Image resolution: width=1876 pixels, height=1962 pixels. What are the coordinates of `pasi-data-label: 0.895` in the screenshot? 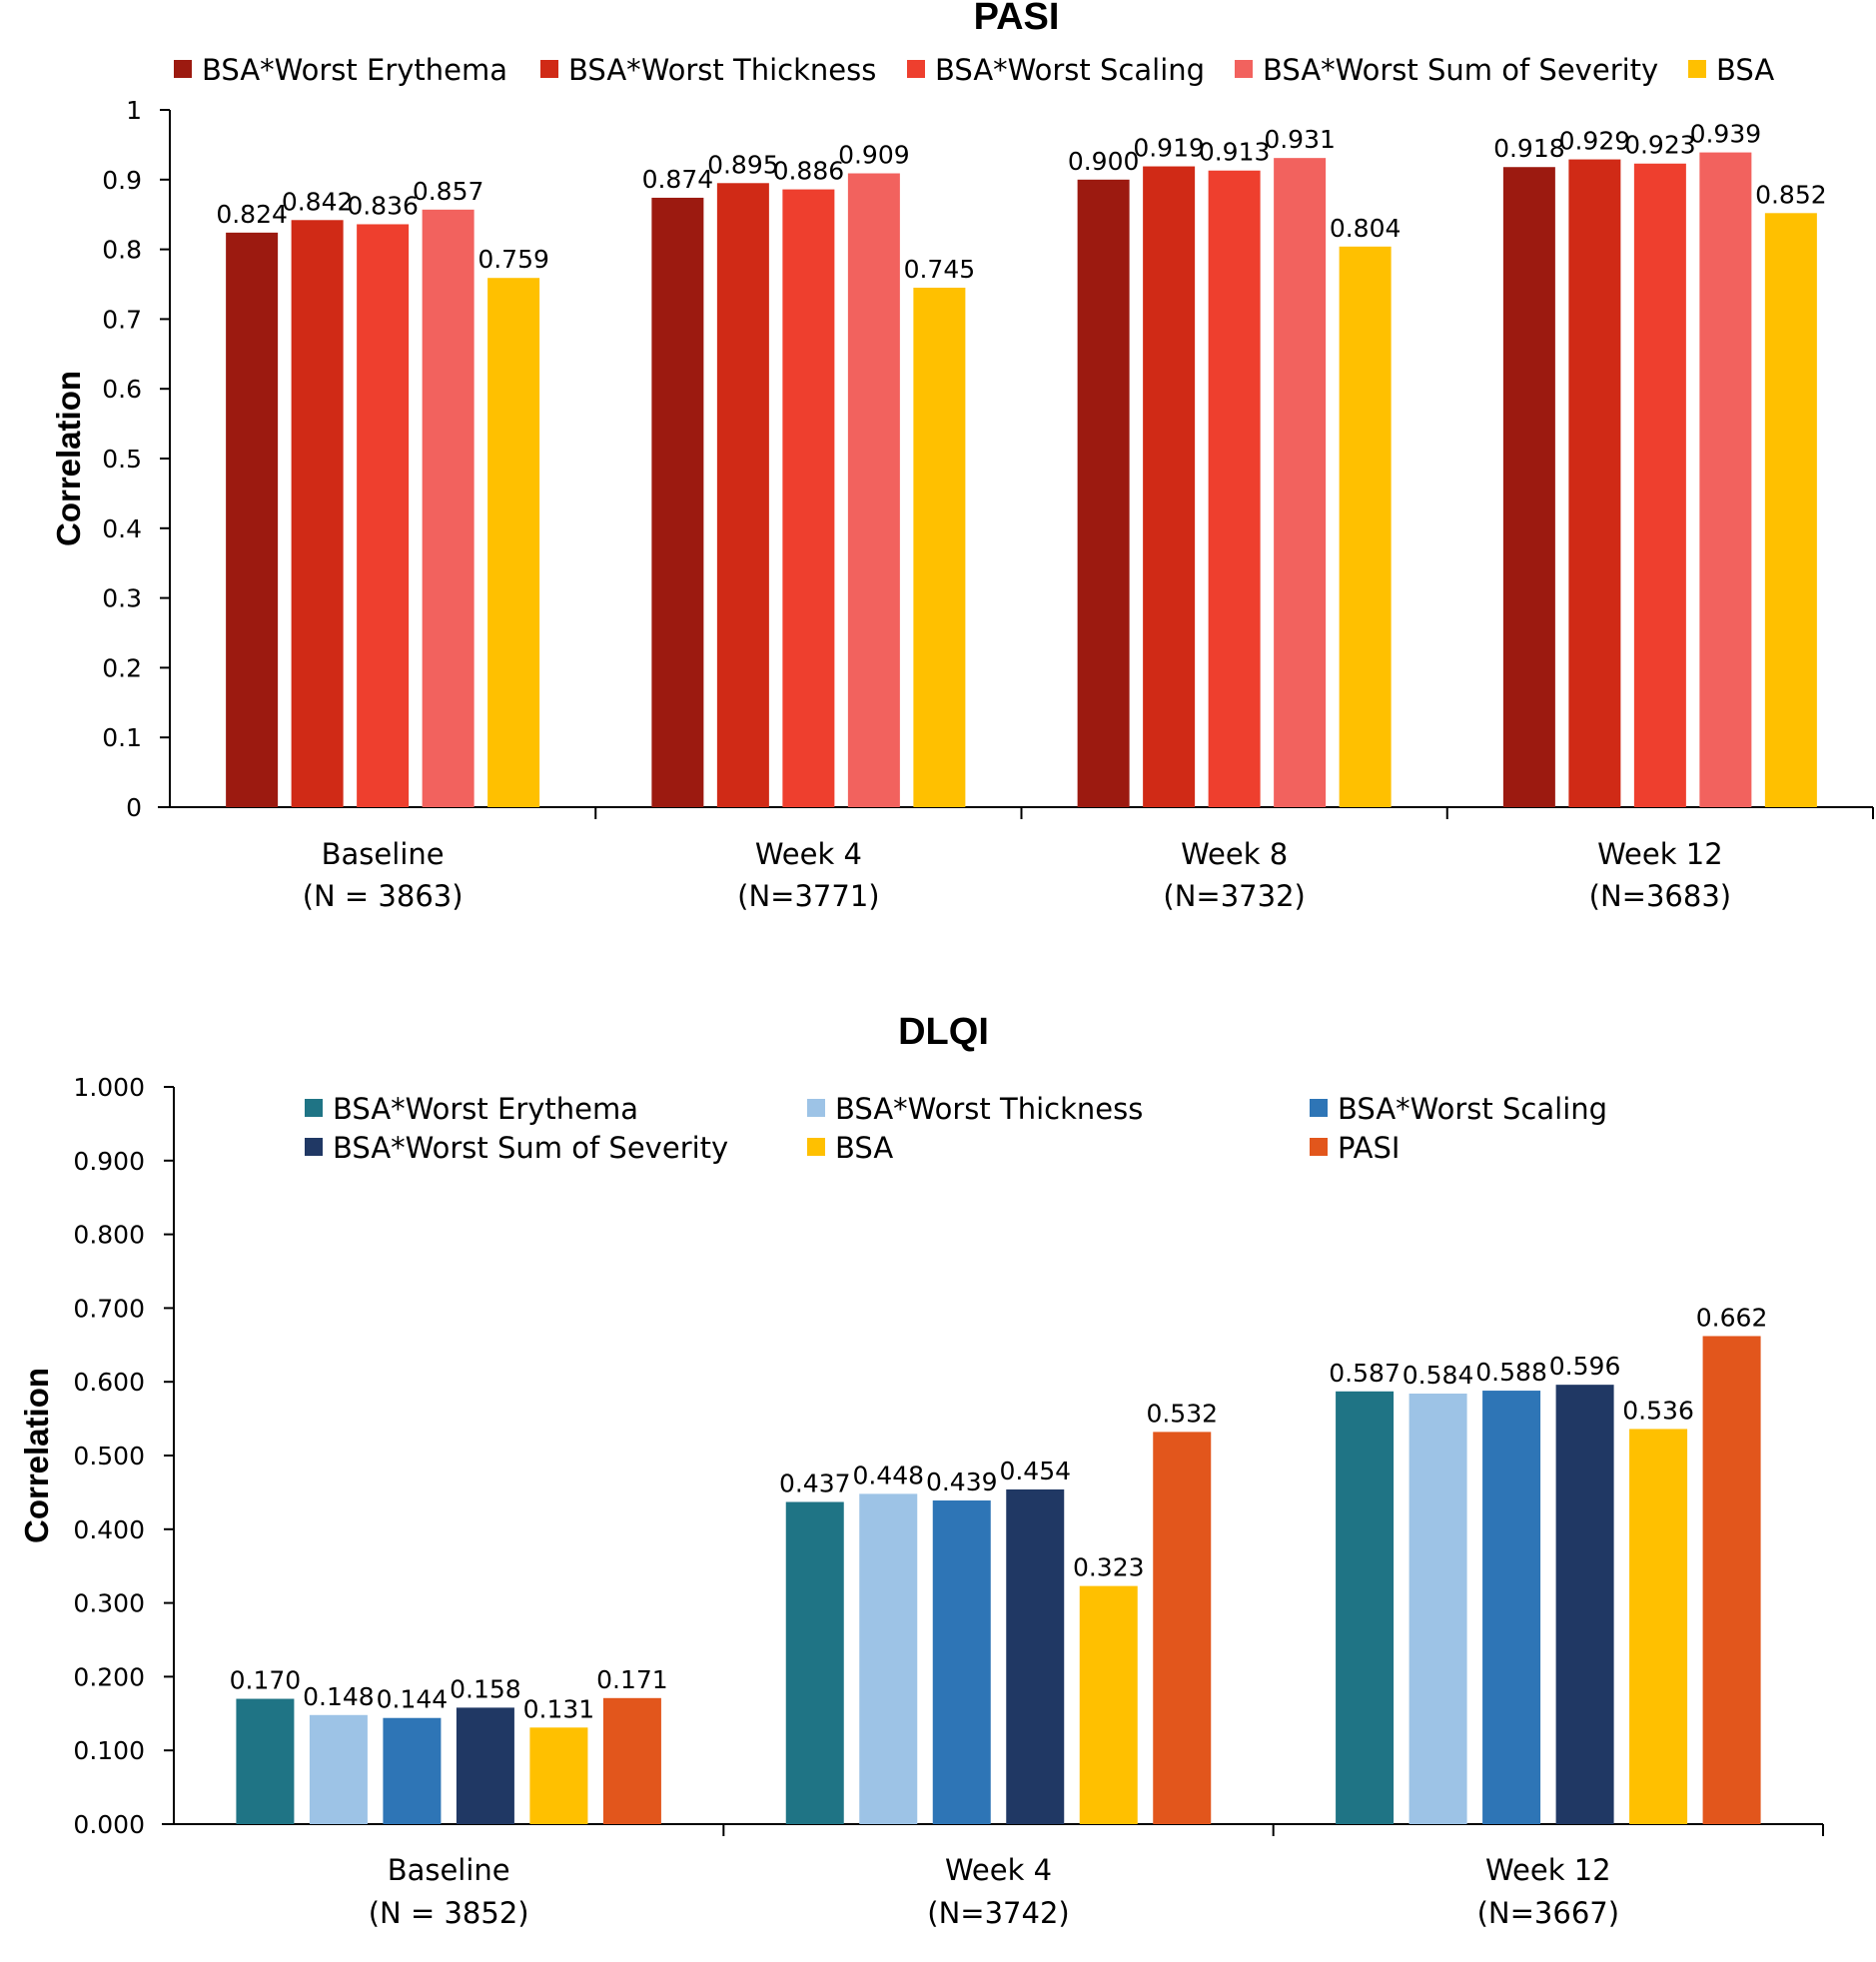 It's located at (743, 164).